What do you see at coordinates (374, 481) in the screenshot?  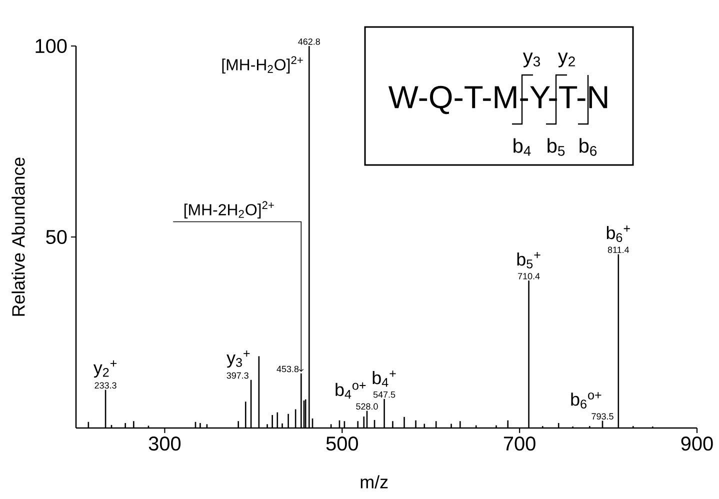 I see `x-axis-title: m/z` at bounding box center [374, 481].